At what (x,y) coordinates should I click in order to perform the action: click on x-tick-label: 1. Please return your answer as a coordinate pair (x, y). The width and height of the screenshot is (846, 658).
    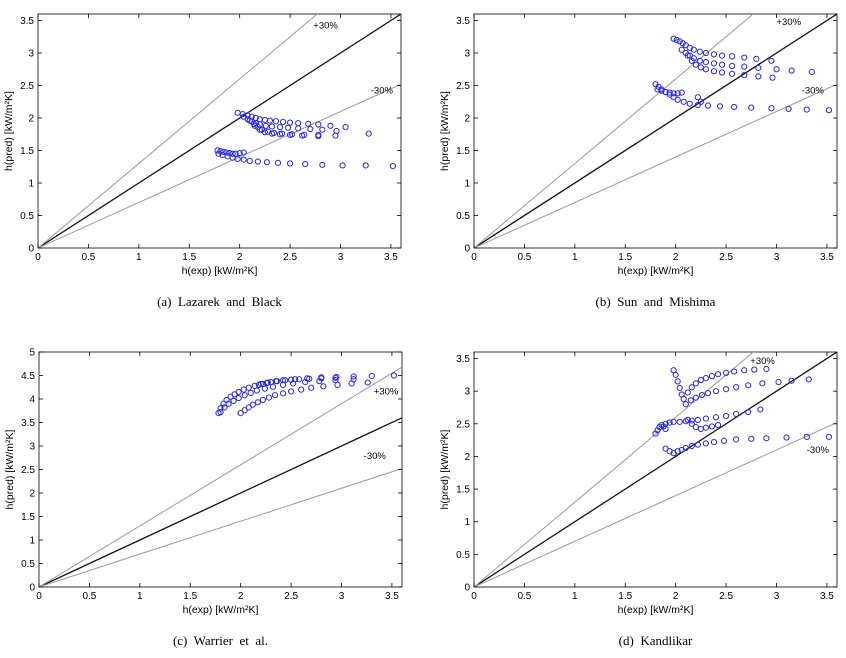
    Looking at the image, I should click on (575, 596).